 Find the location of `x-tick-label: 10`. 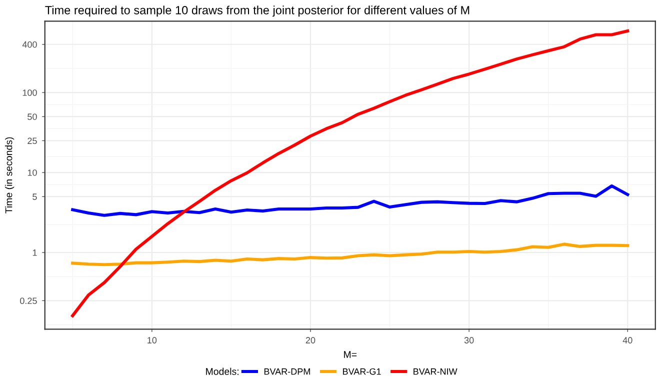

x-tick-label: 10 is located at coordinates (152, 340).